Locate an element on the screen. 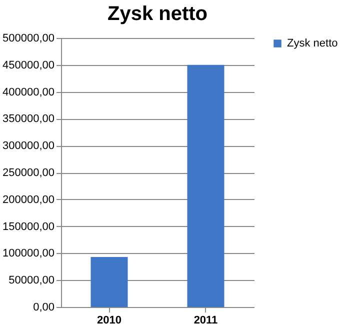 The image size is (350, 333). y-tick-label: 250000,00 is located at coordinates (28, 173).